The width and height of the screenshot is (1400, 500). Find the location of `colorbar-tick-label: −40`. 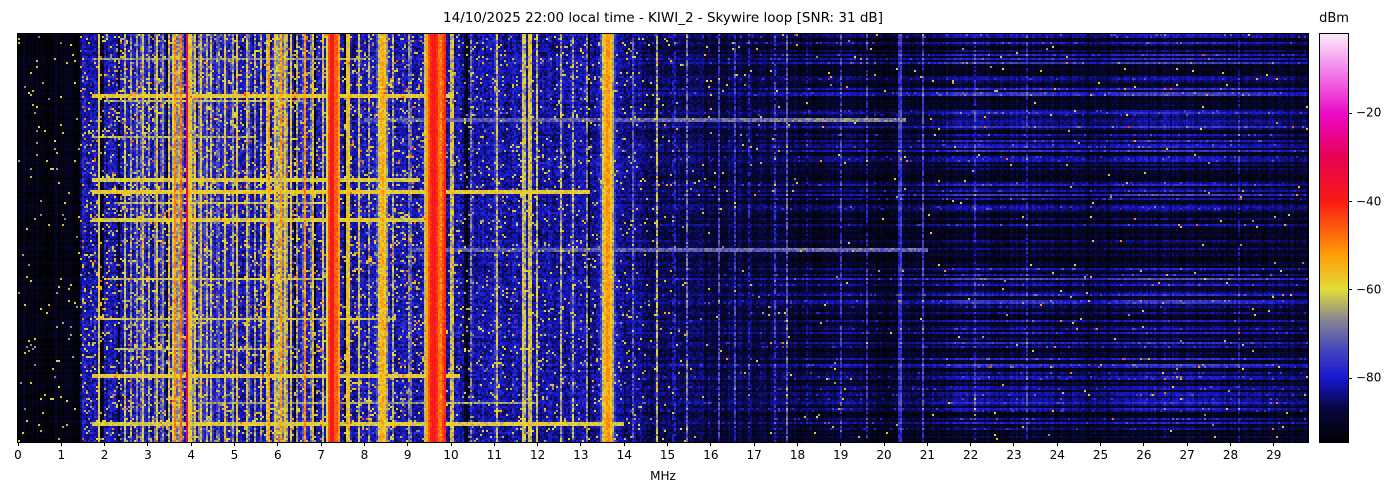

colorbar-tick-label: −40 is located at coordinates (1369, 201).